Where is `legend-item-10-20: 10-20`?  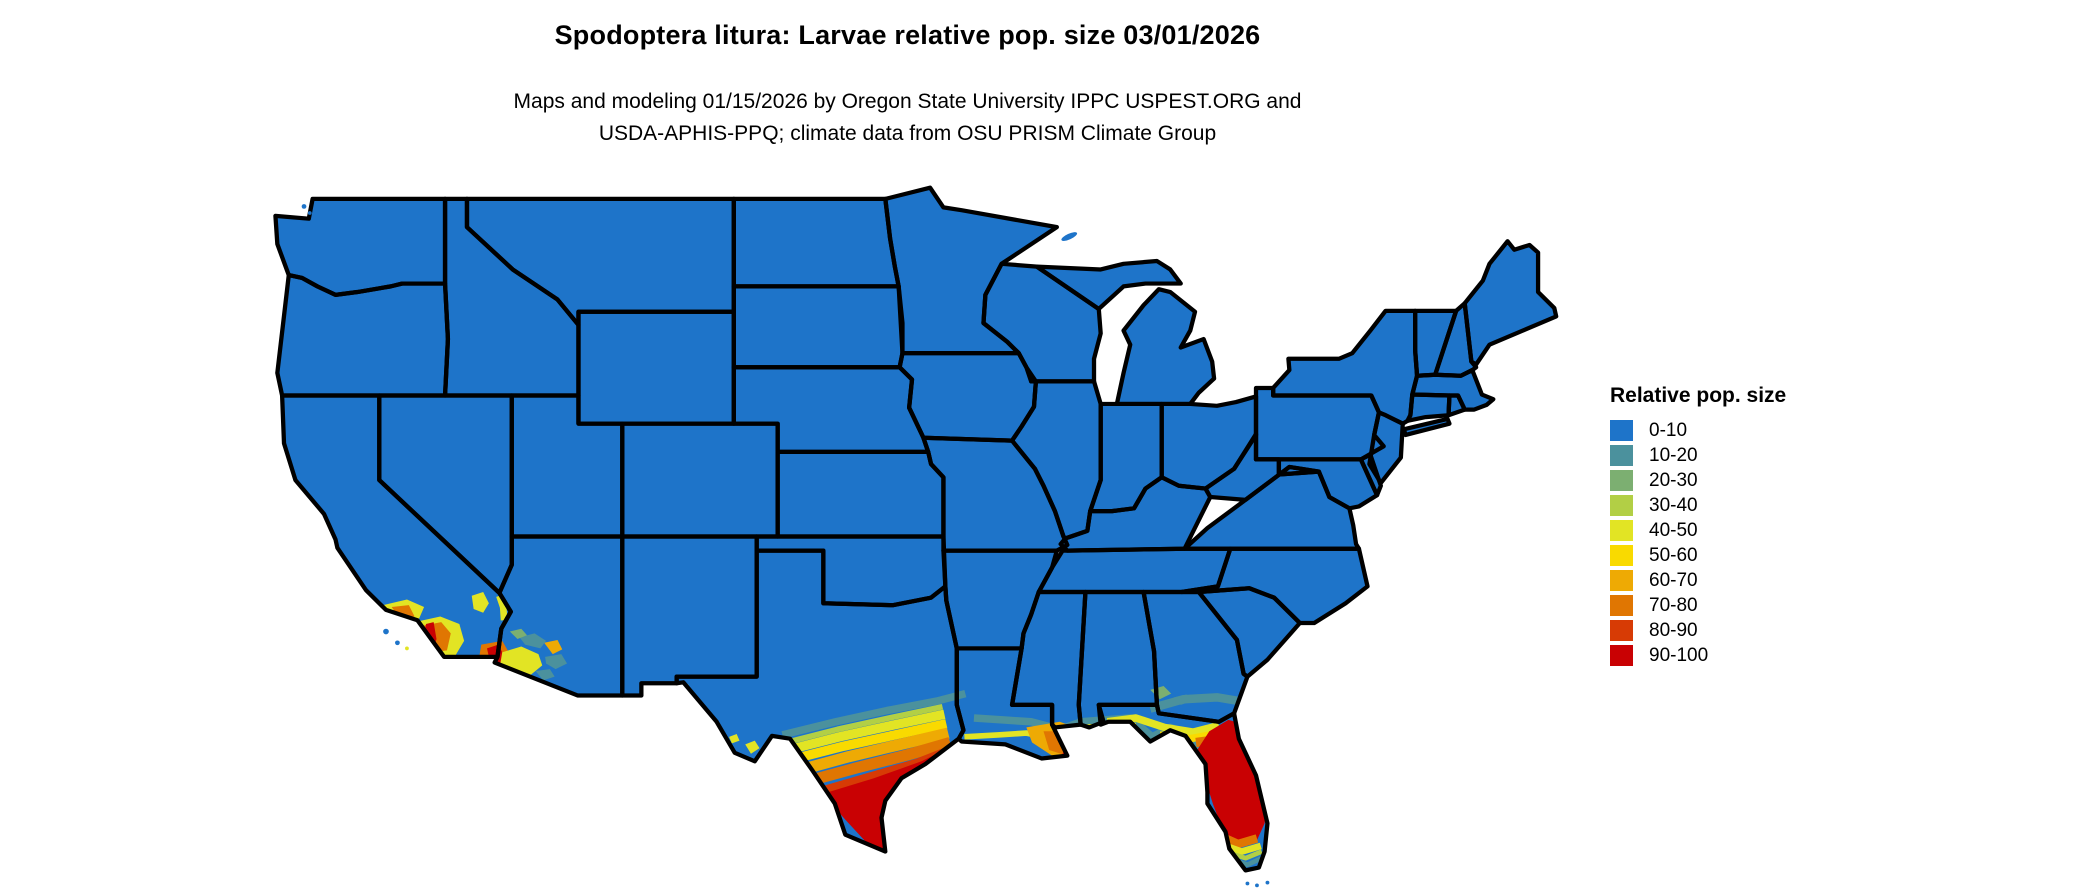
legend-item-10-20: 10-20 is located at coordinates (1698, 455).